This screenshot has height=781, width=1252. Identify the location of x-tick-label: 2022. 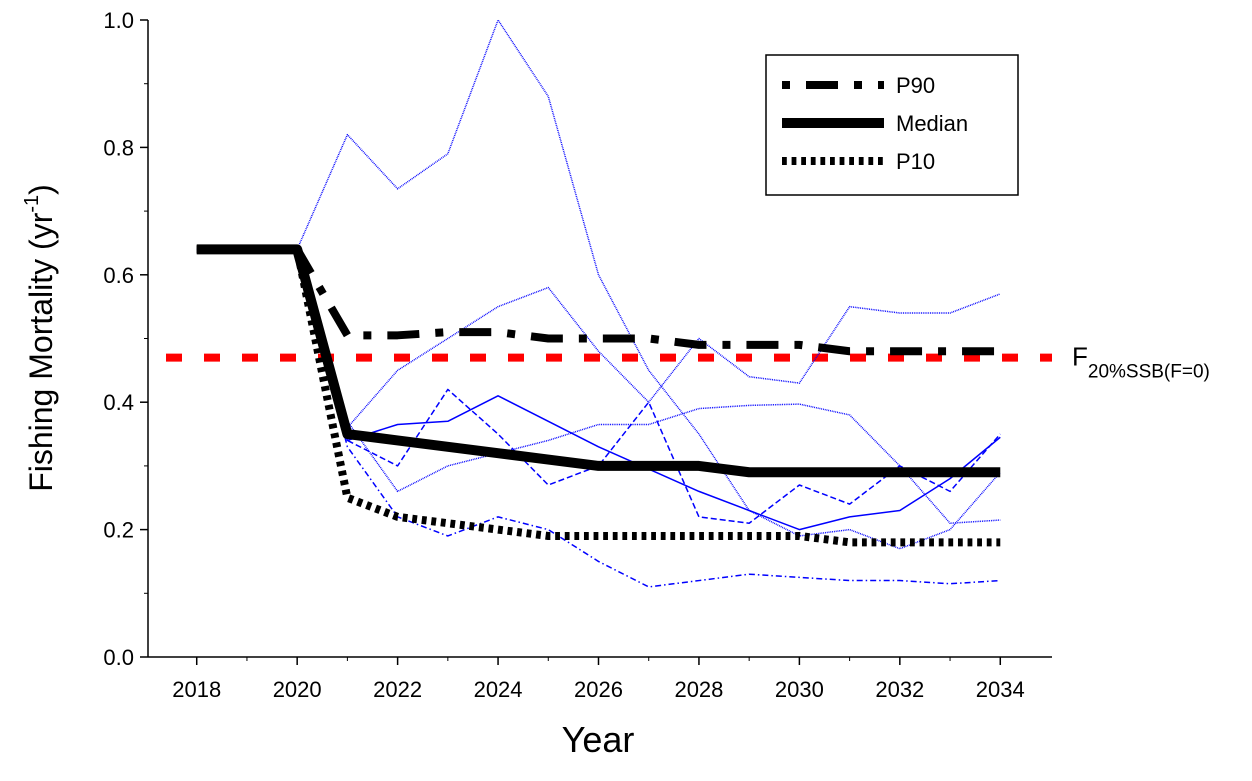
(397, 689).